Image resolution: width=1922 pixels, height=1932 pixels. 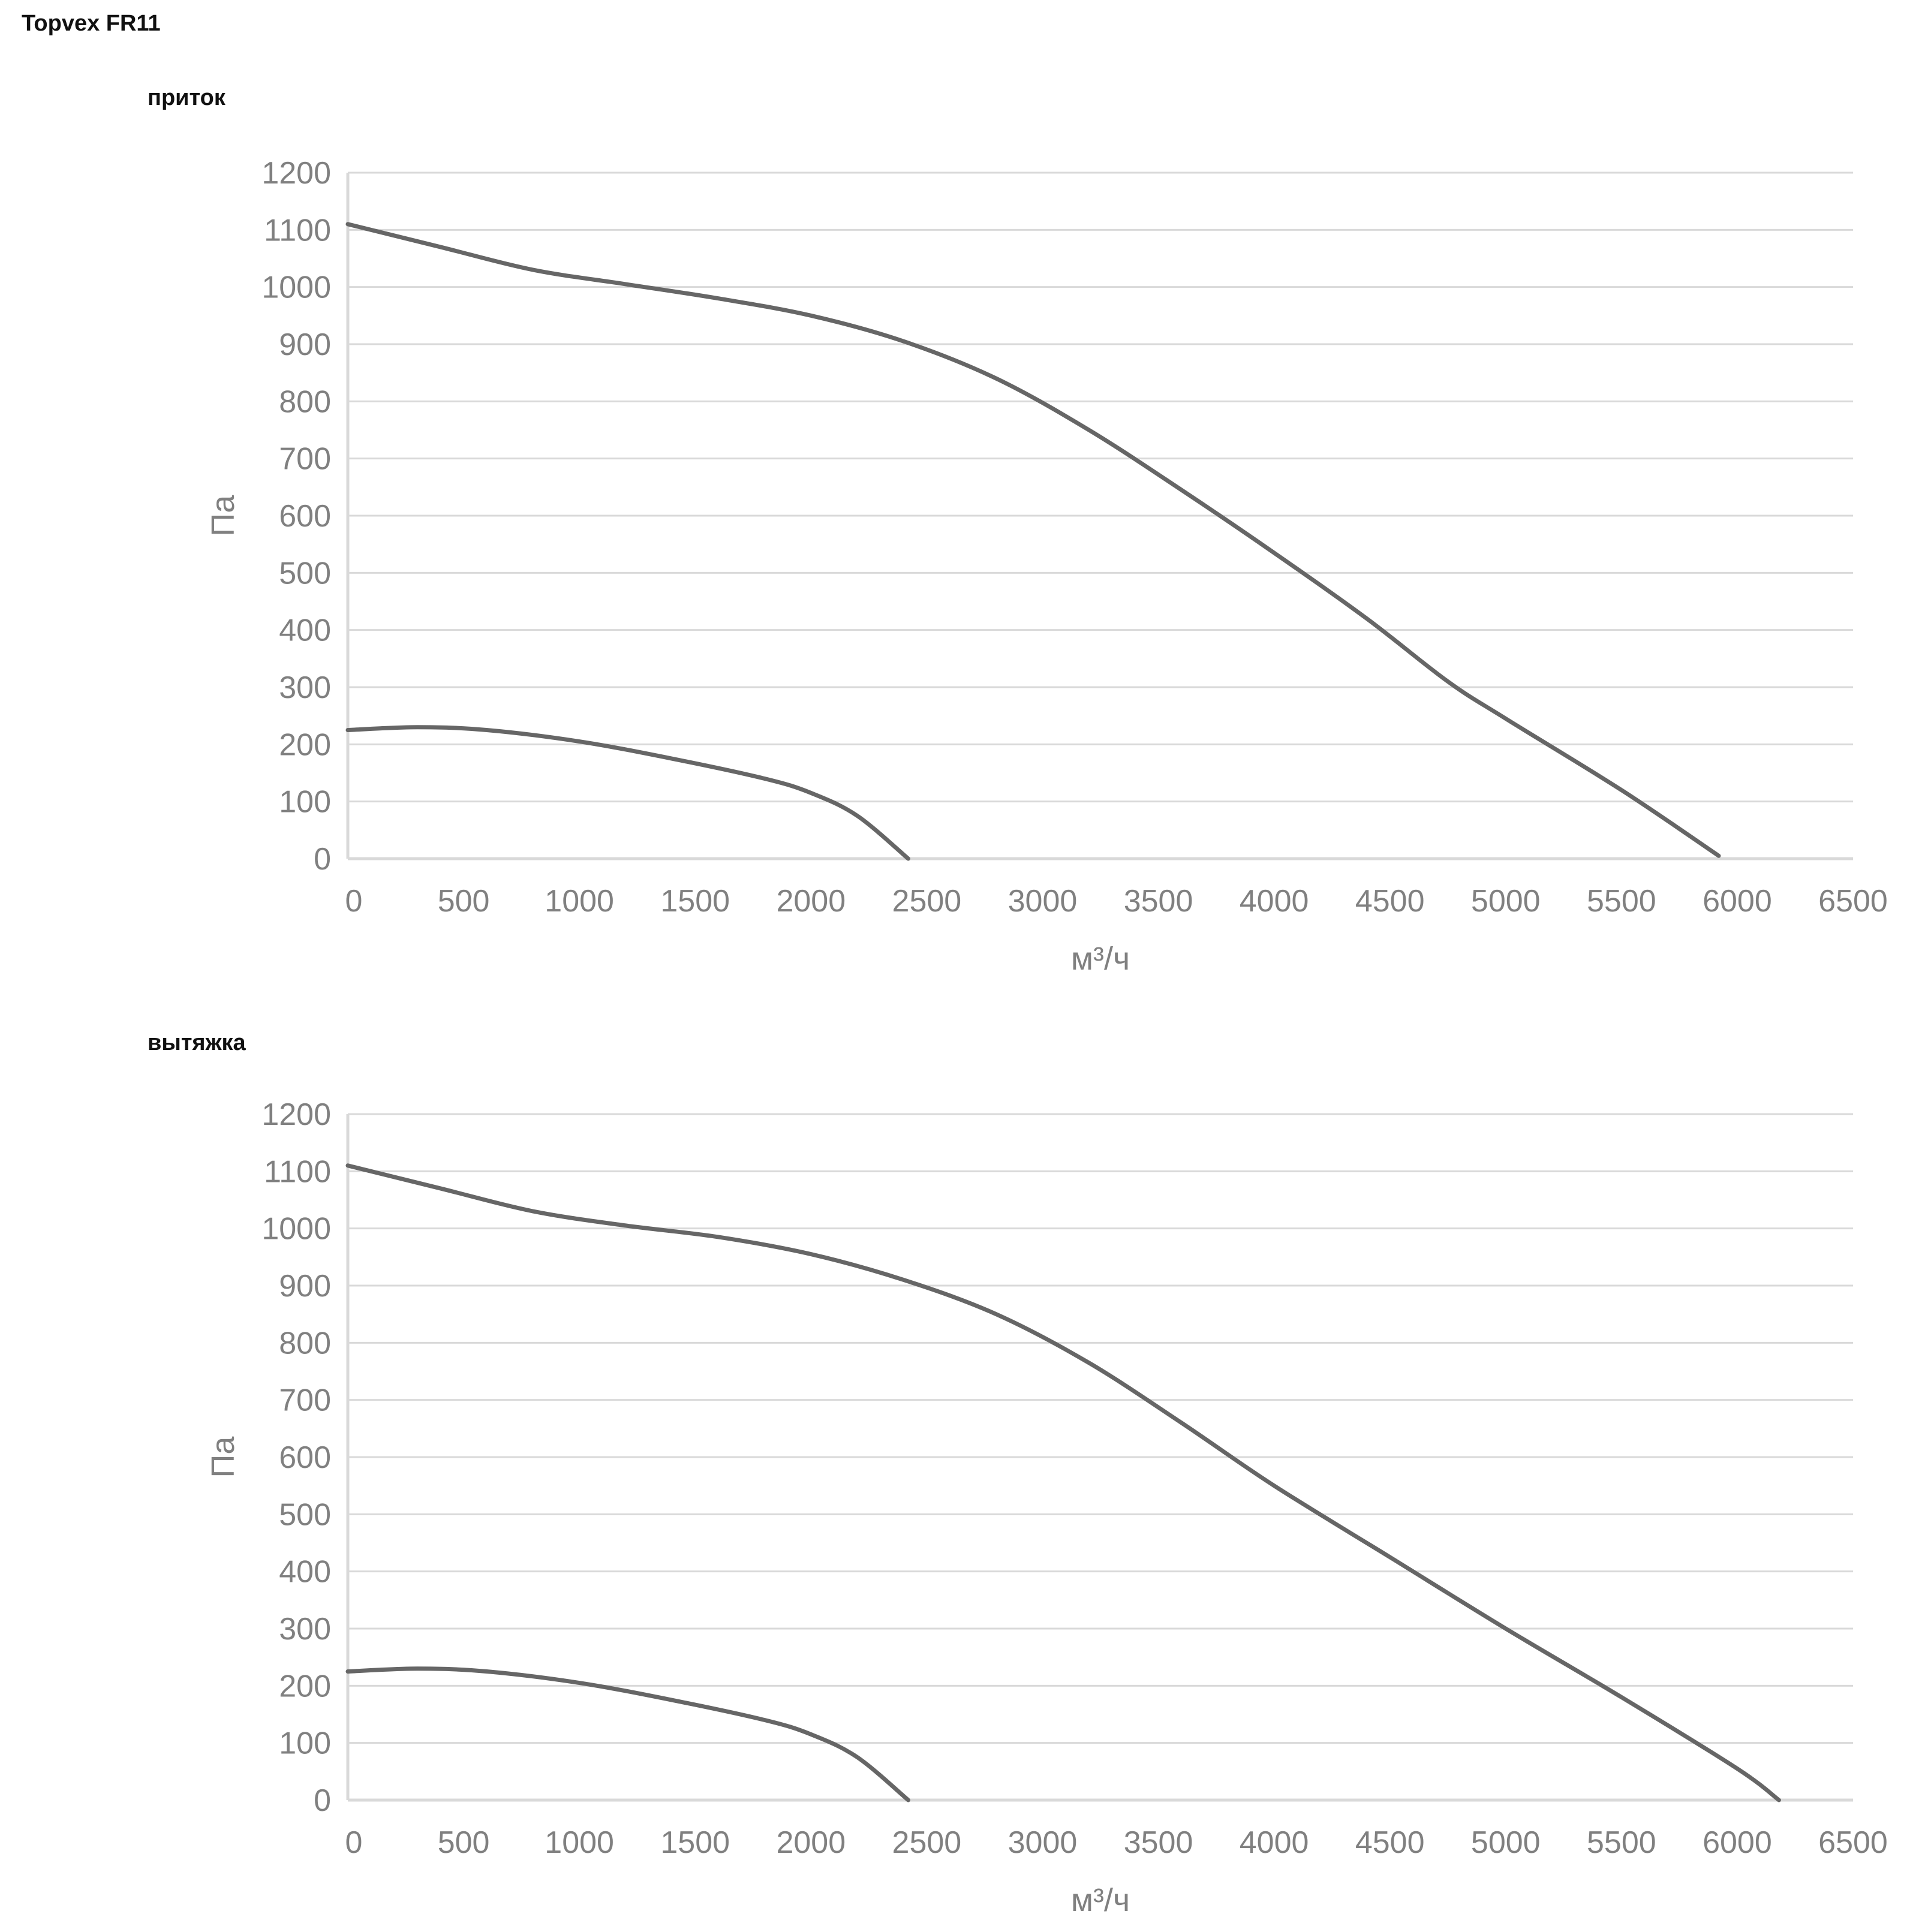 I want to click on section-title-supply: приток, so click(x=186, y=97).